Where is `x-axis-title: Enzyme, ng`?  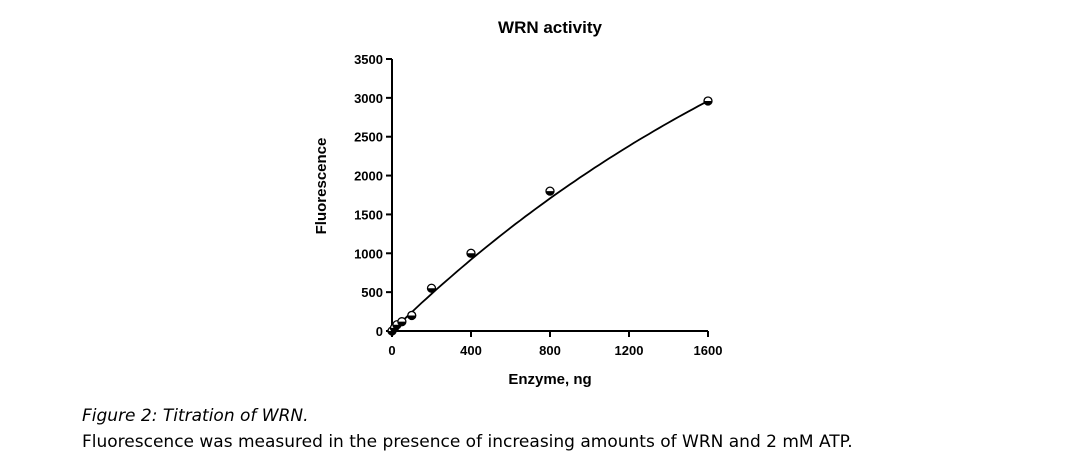 x-axis-title: Enzyme, ng is located at coordinates (549, 379).